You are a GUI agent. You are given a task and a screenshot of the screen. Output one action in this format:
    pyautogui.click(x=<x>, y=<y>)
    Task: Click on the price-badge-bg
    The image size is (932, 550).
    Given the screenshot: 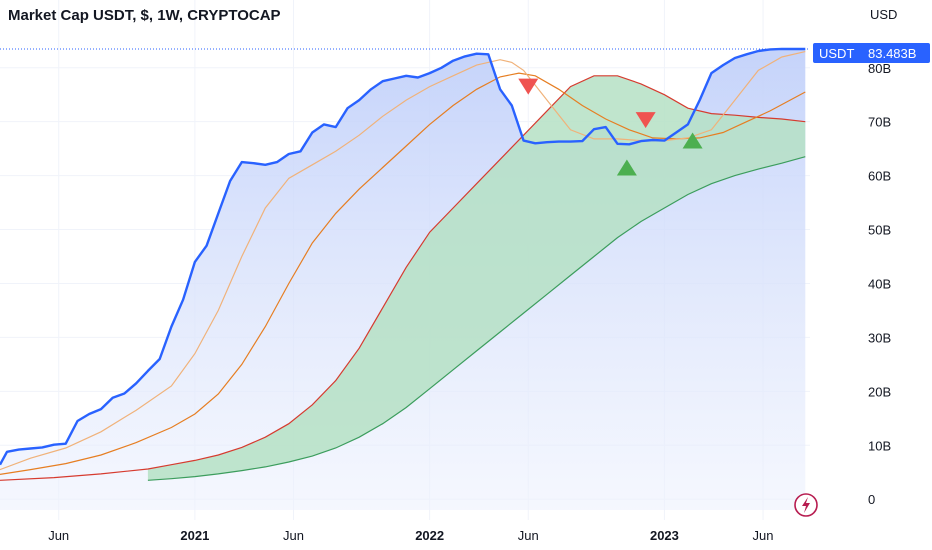 What is the action you would take?
    pyautogui.click(x=871, y=53)
    